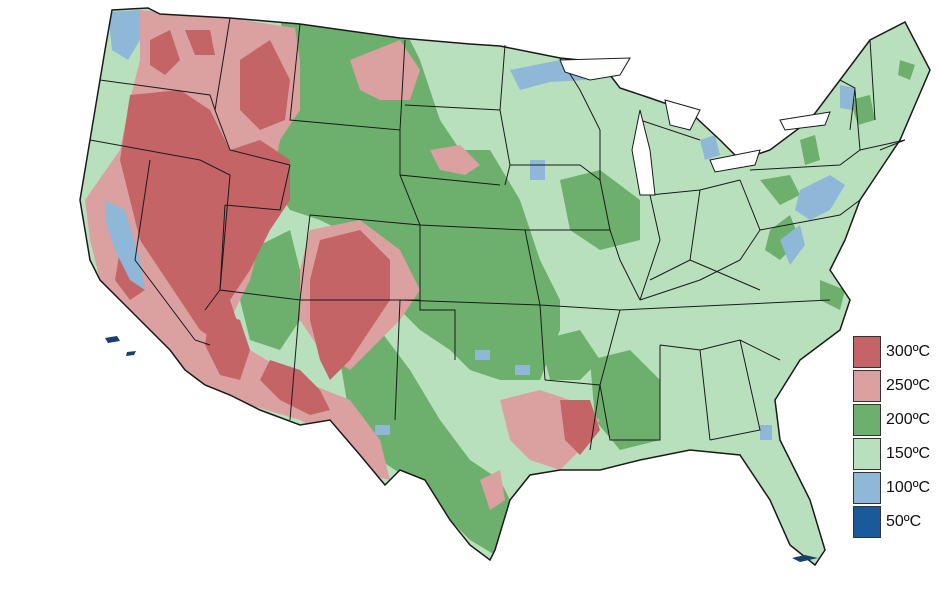 This screenshot has width=940, height=600. Describe the element at coordinates (908, 351) in the screenshot. I see `legend-label: 300ºC` at that location.